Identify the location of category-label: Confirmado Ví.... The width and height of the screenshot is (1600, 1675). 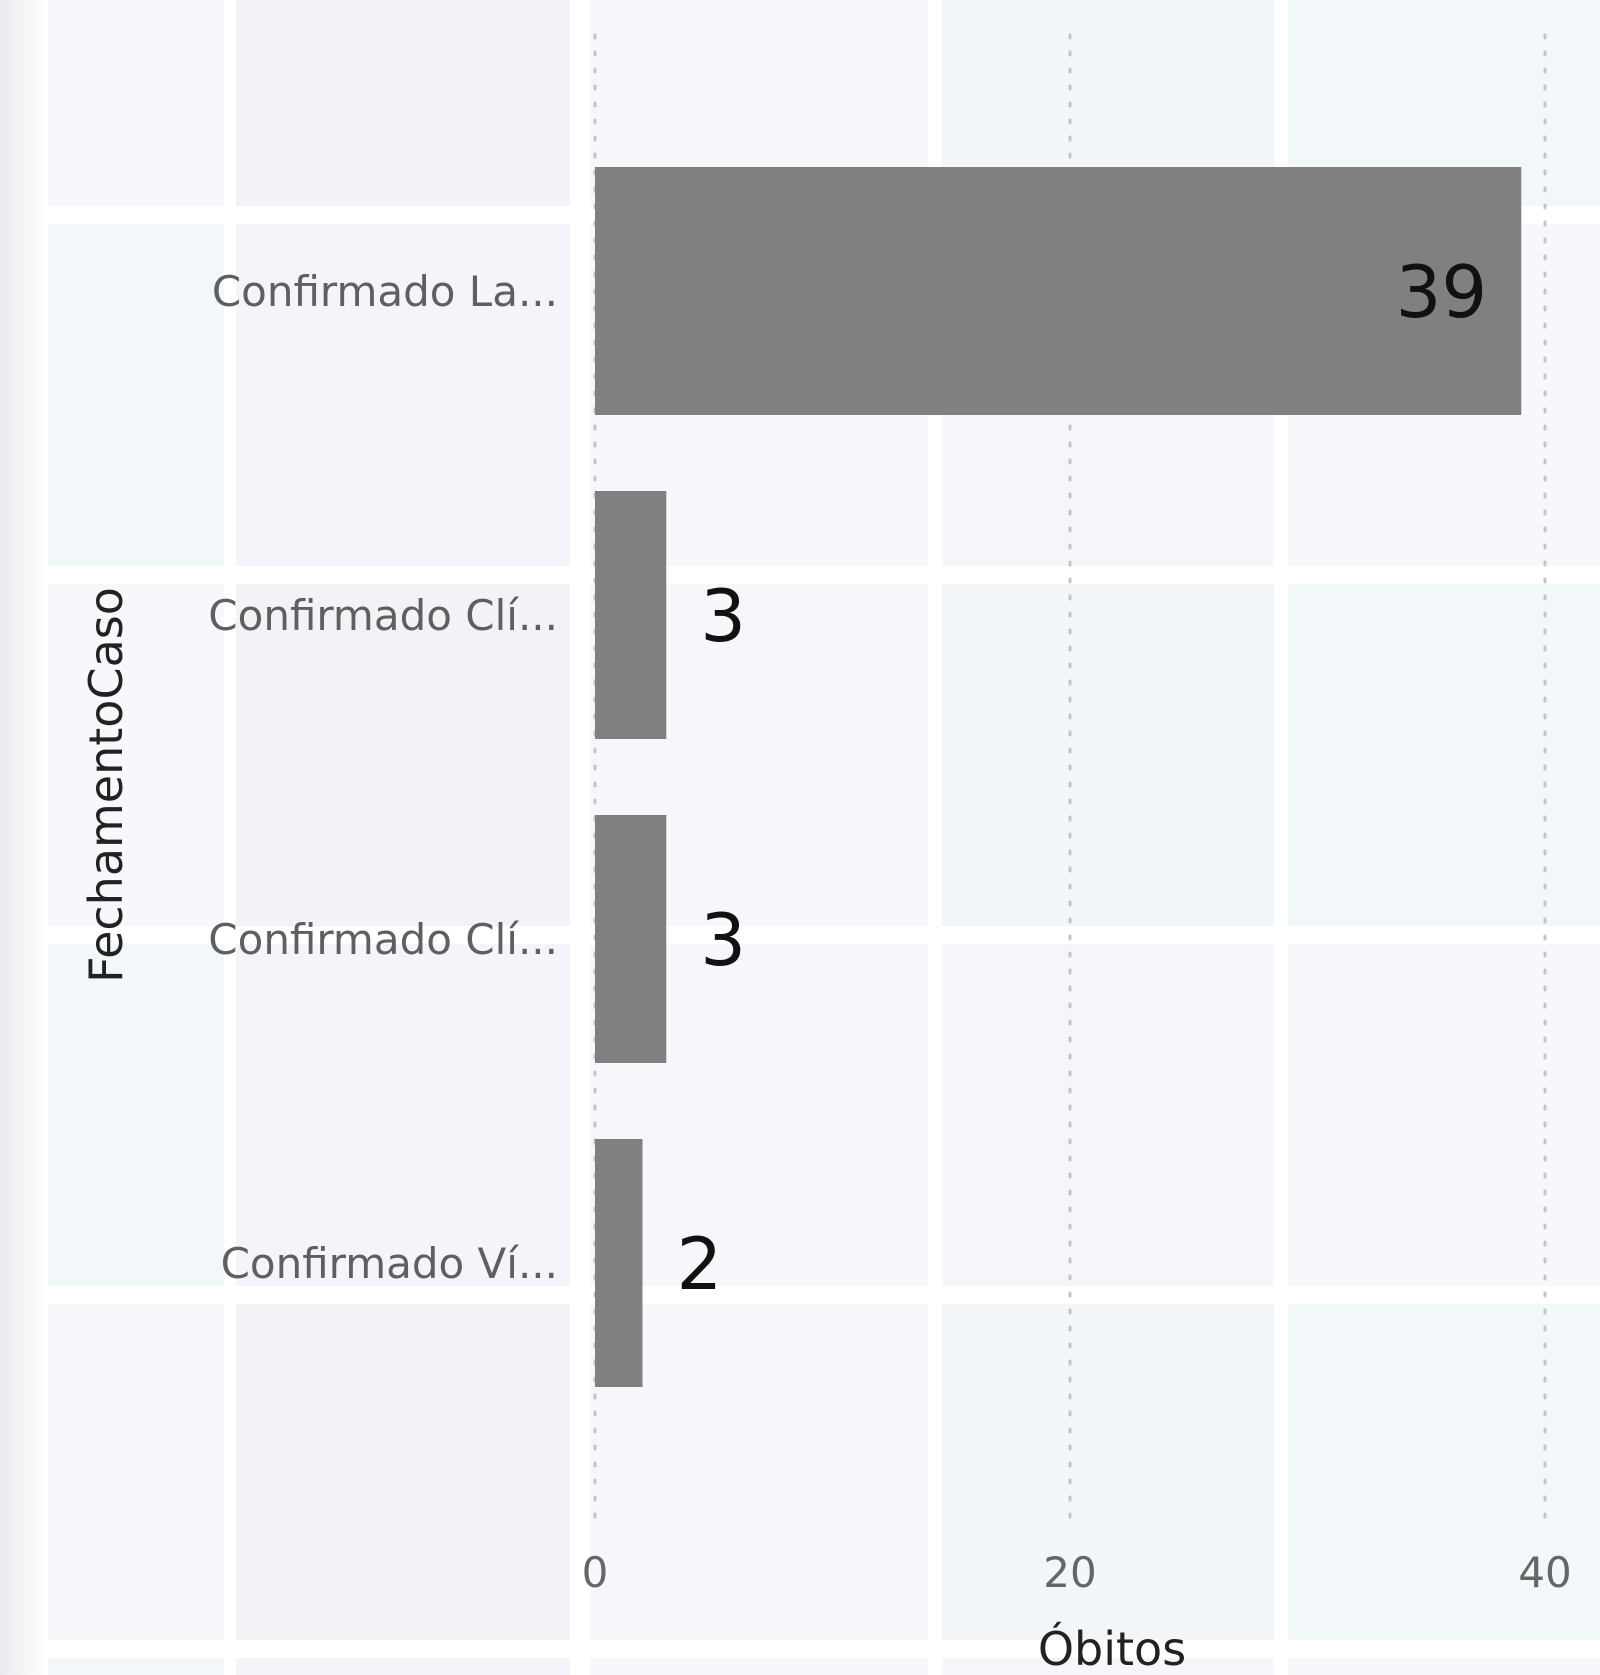
(389, 1263).